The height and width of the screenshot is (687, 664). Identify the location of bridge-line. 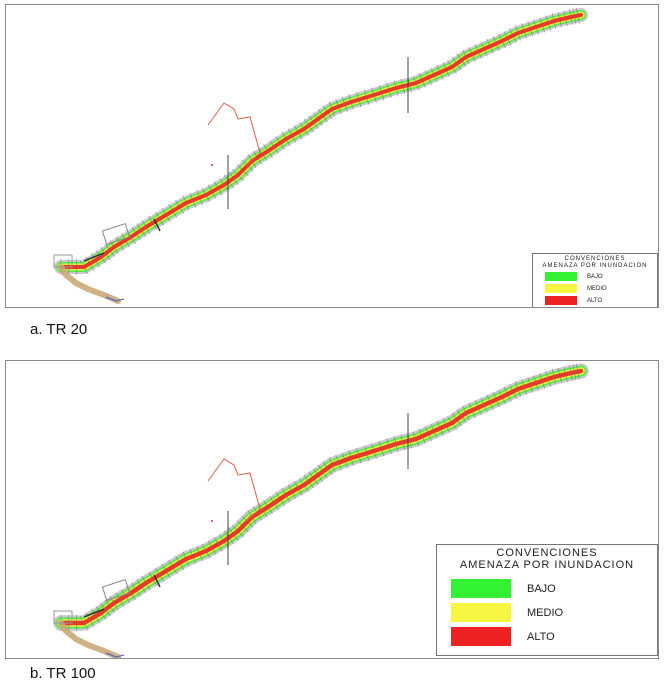
(94, 613).